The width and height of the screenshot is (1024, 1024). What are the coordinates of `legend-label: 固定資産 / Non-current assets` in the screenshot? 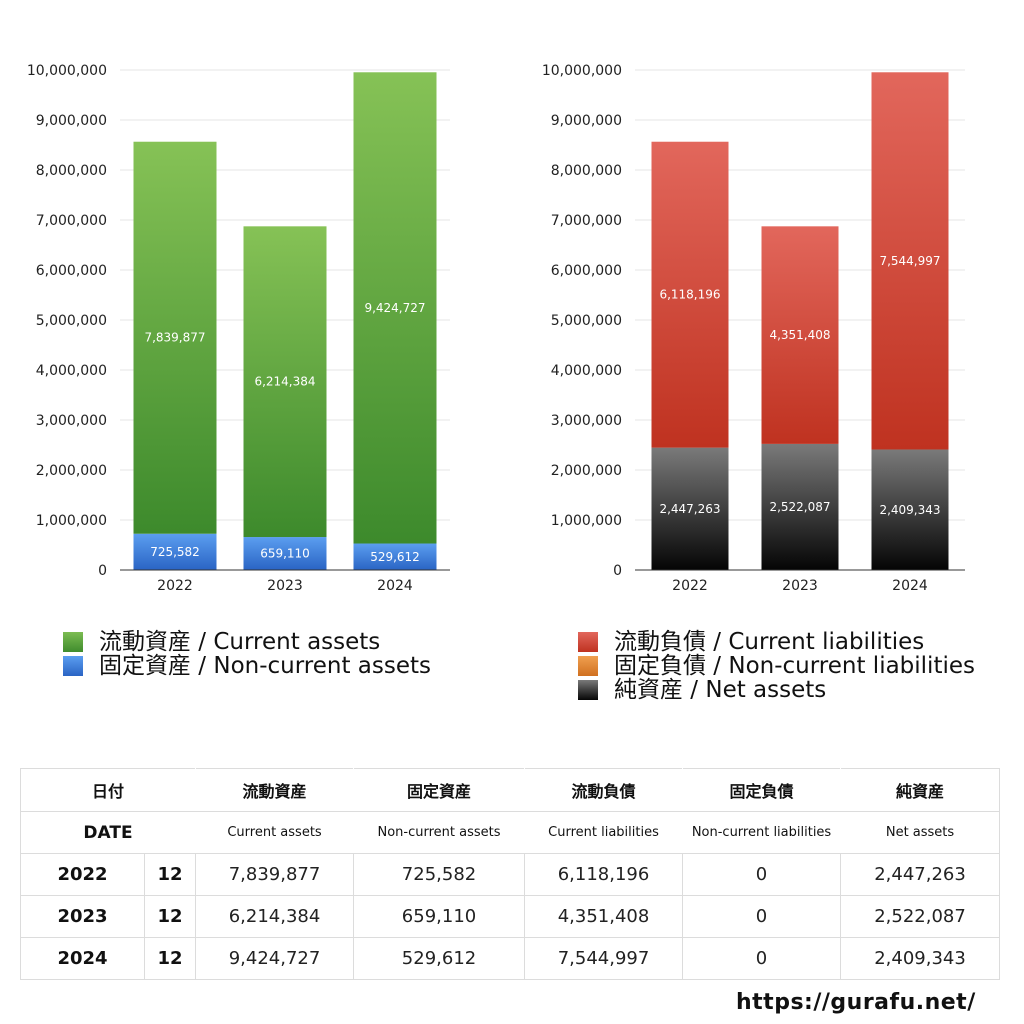 It's located at (265, 666).